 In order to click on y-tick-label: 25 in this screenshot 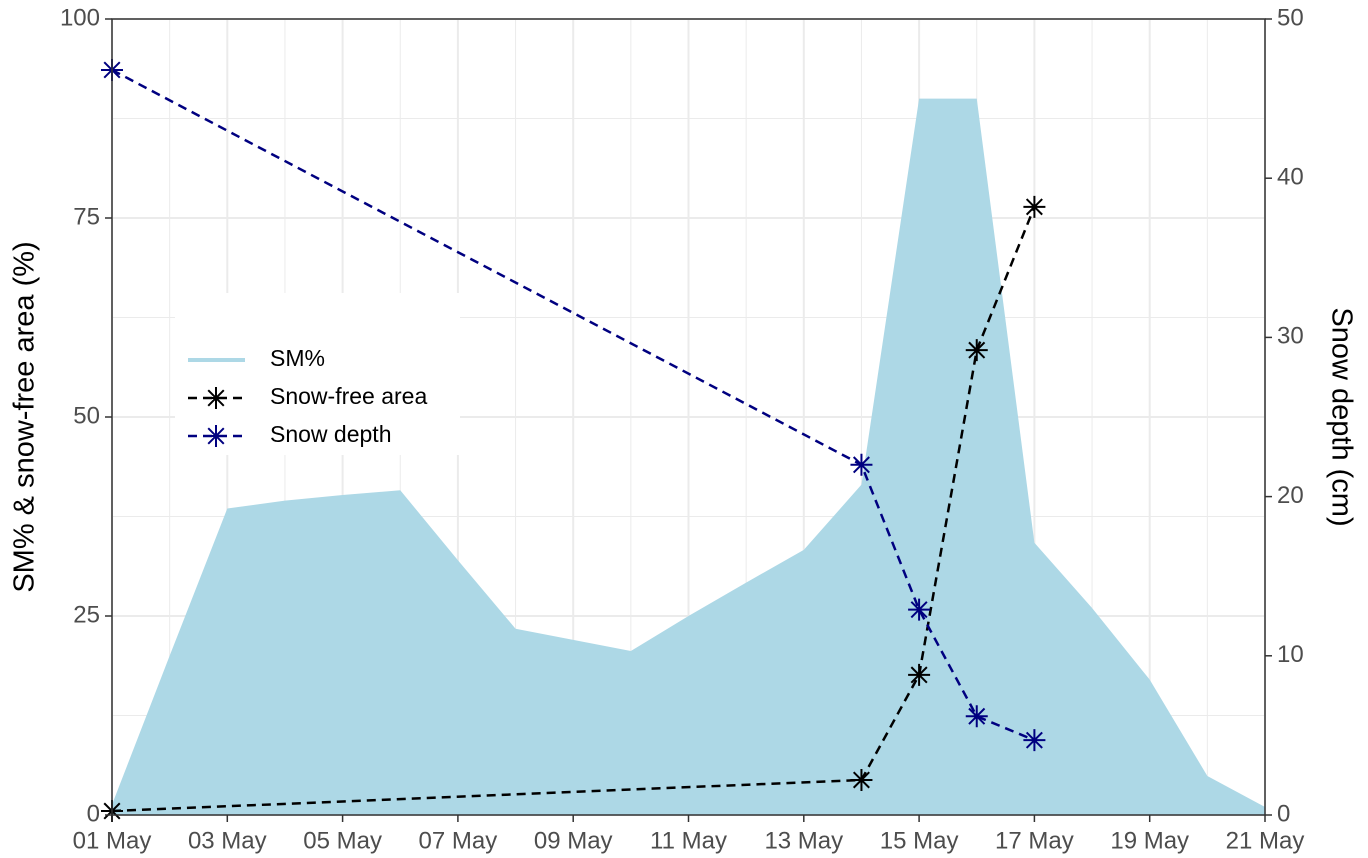, I will do `click(86, 614)`.